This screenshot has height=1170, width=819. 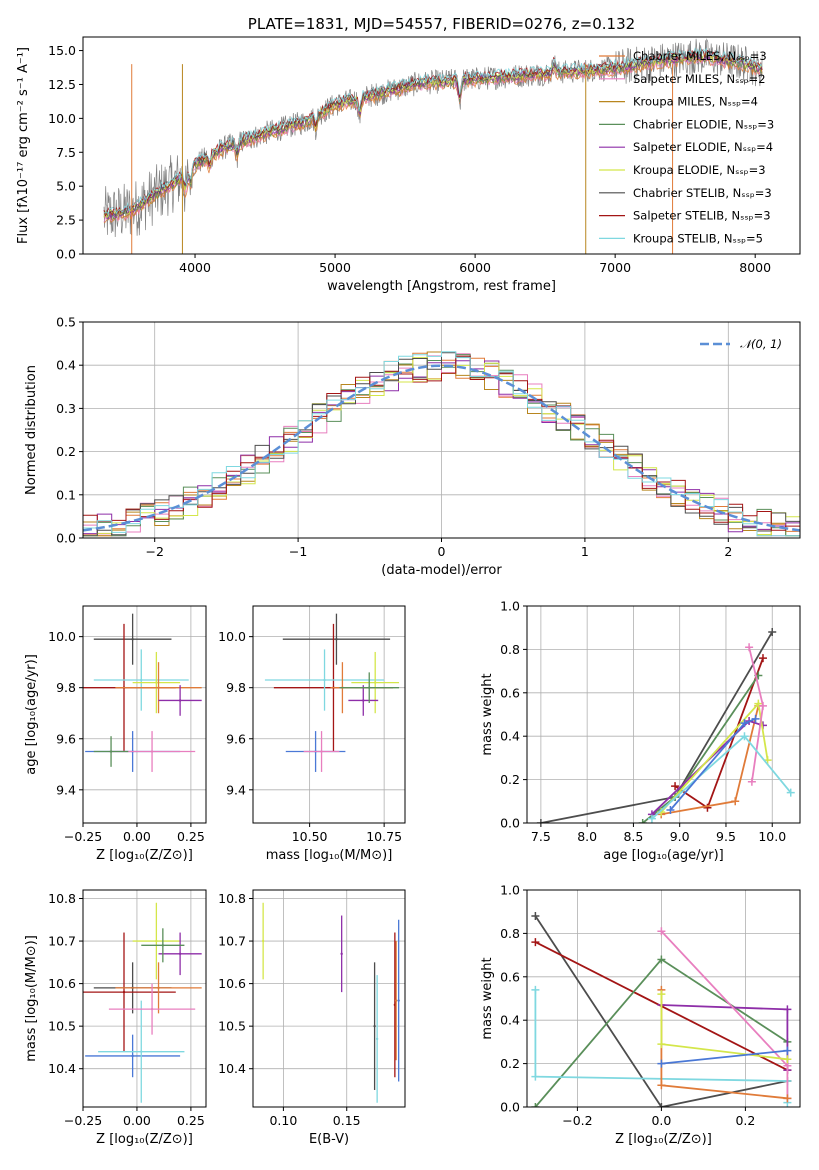 I want to click on y-tick-label: 1.0, so click(x=510, y=606).